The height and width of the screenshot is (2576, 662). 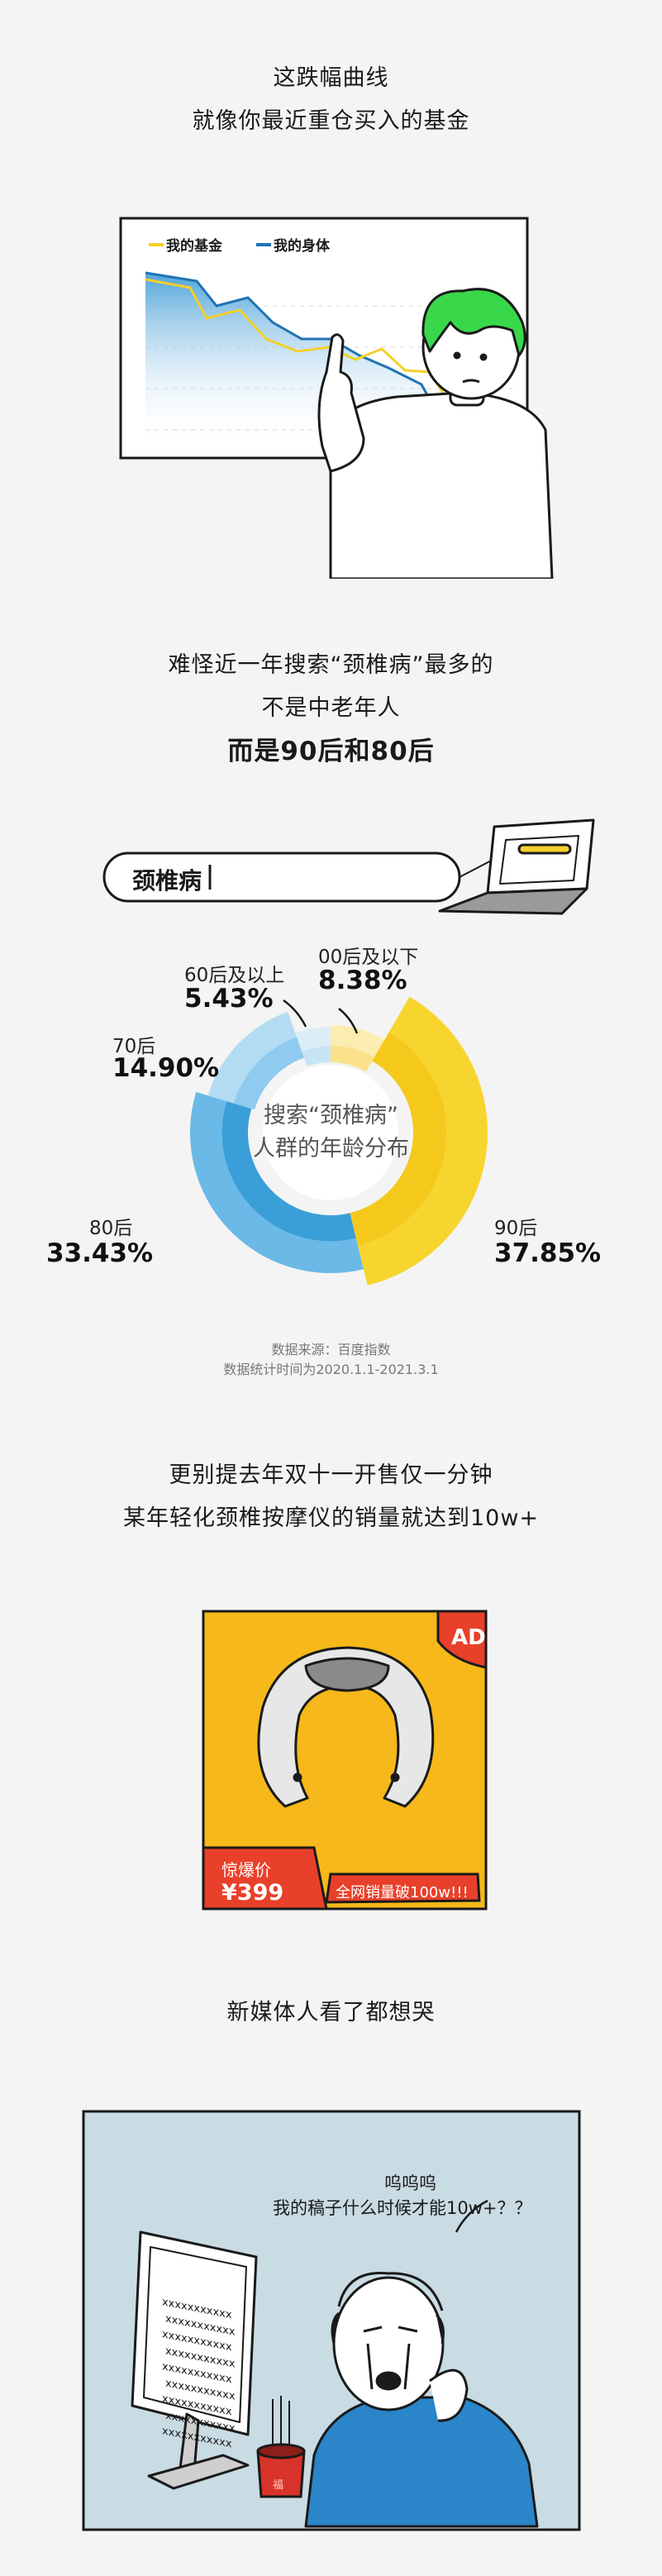 I want to click on age-distribution-donut, so click(x=339, y=1141).